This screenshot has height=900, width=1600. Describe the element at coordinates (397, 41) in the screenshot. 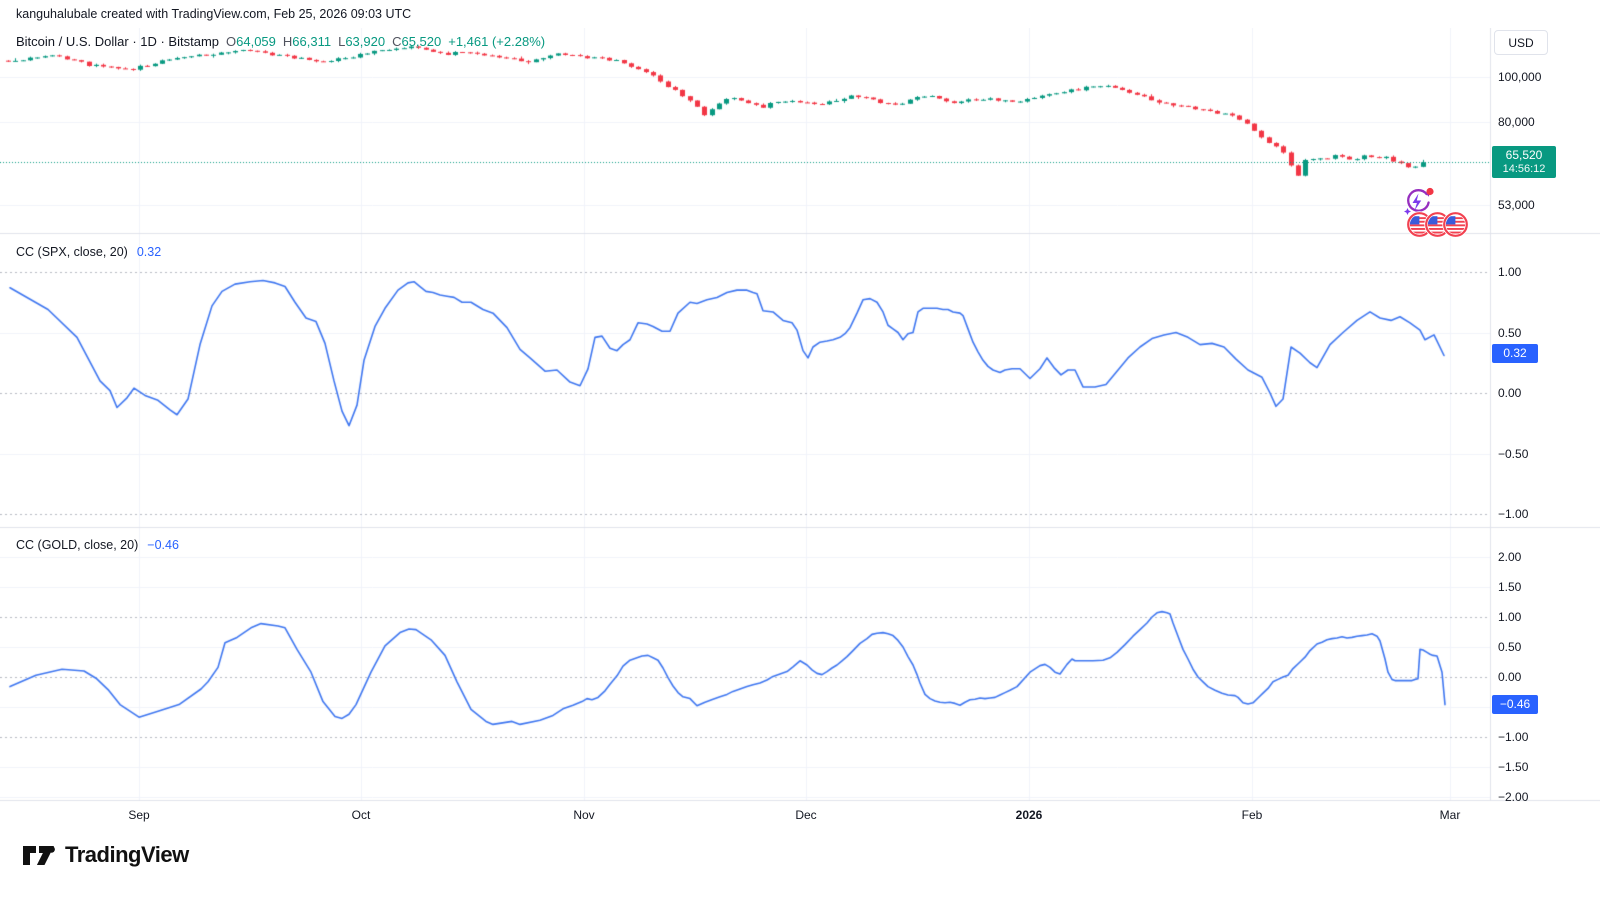

I see `close-key: C` at that location.